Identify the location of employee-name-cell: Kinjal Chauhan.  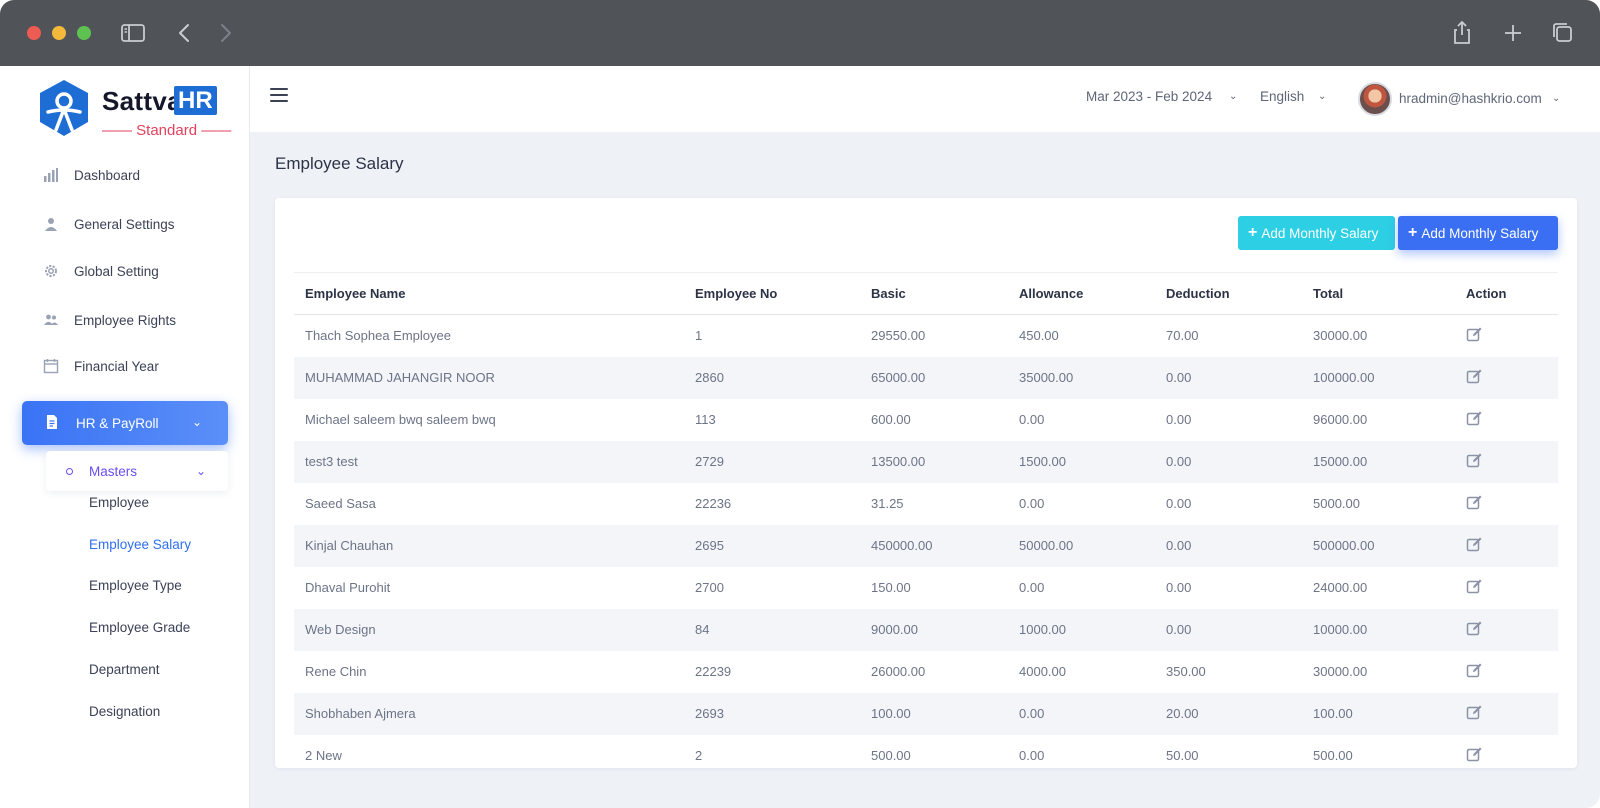
(349, 545).